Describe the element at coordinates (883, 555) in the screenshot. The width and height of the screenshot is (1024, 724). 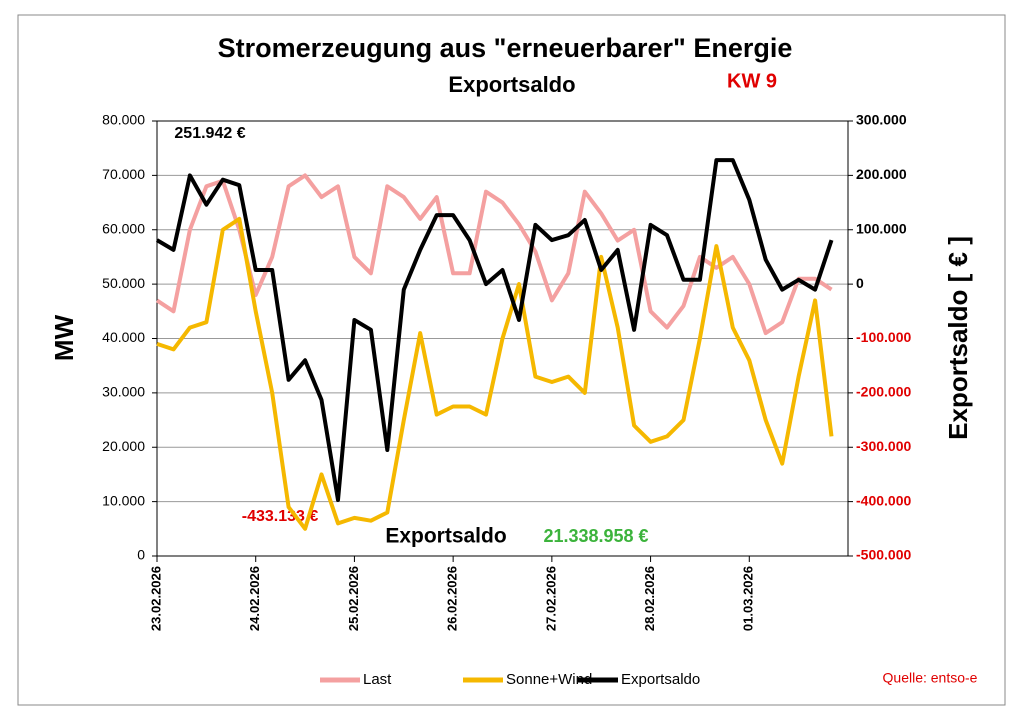
I see `y2-tick-label: -500.000` at that location.